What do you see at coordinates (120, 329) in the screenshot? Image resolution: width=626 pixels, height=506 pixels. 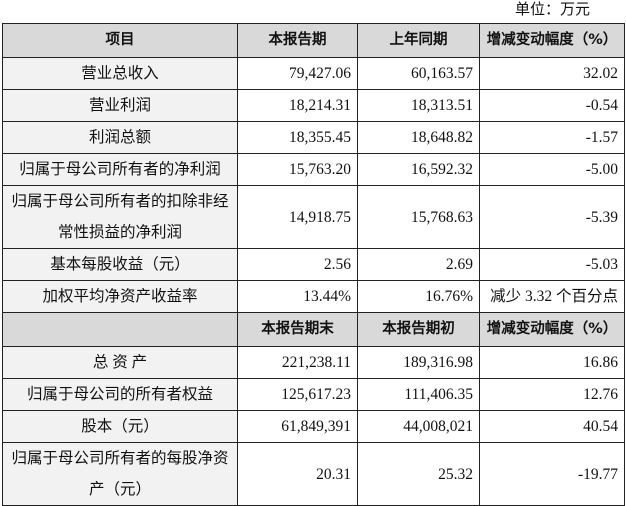 I see `column-header` at bounding box center [120, 329].